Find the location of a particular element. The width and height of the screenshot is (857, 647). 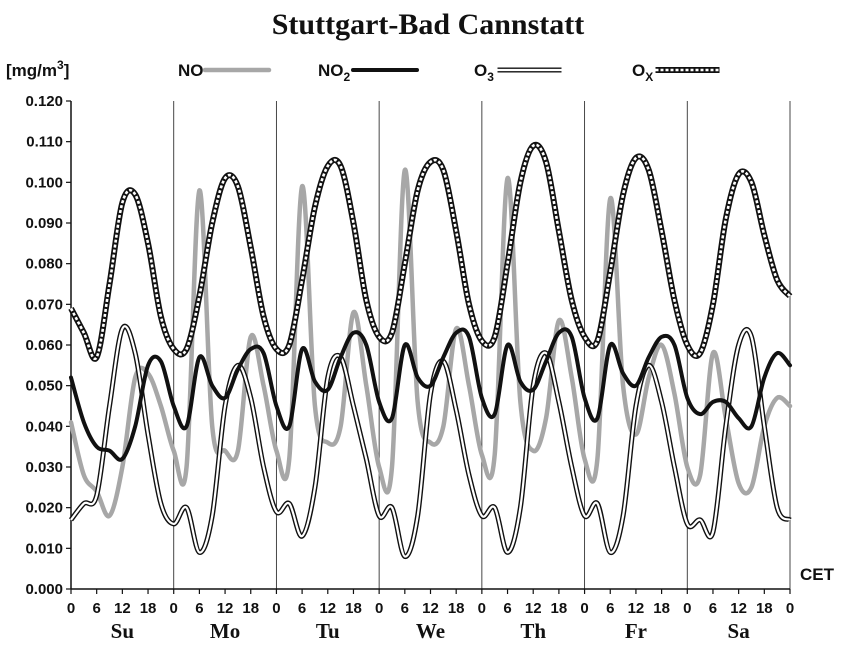

y-axis-unit-superscript: 3 is located at coordinates (60, 65).